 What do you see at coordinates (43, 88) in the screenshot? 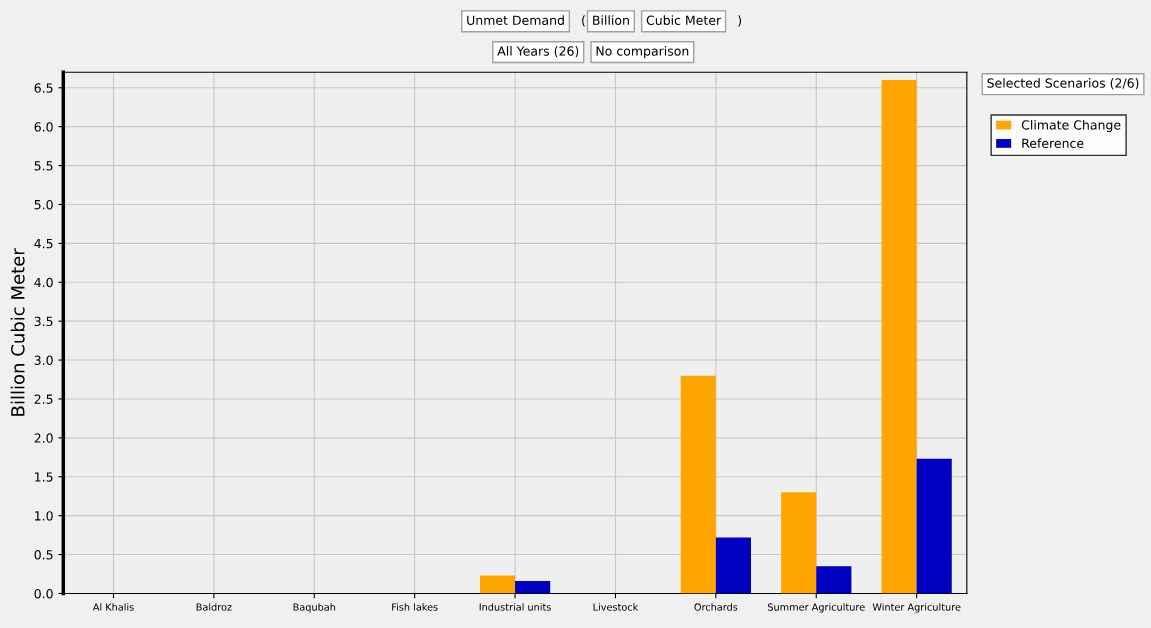
I see `y-tick-label: 6.5` at bounding box center [43, 88].